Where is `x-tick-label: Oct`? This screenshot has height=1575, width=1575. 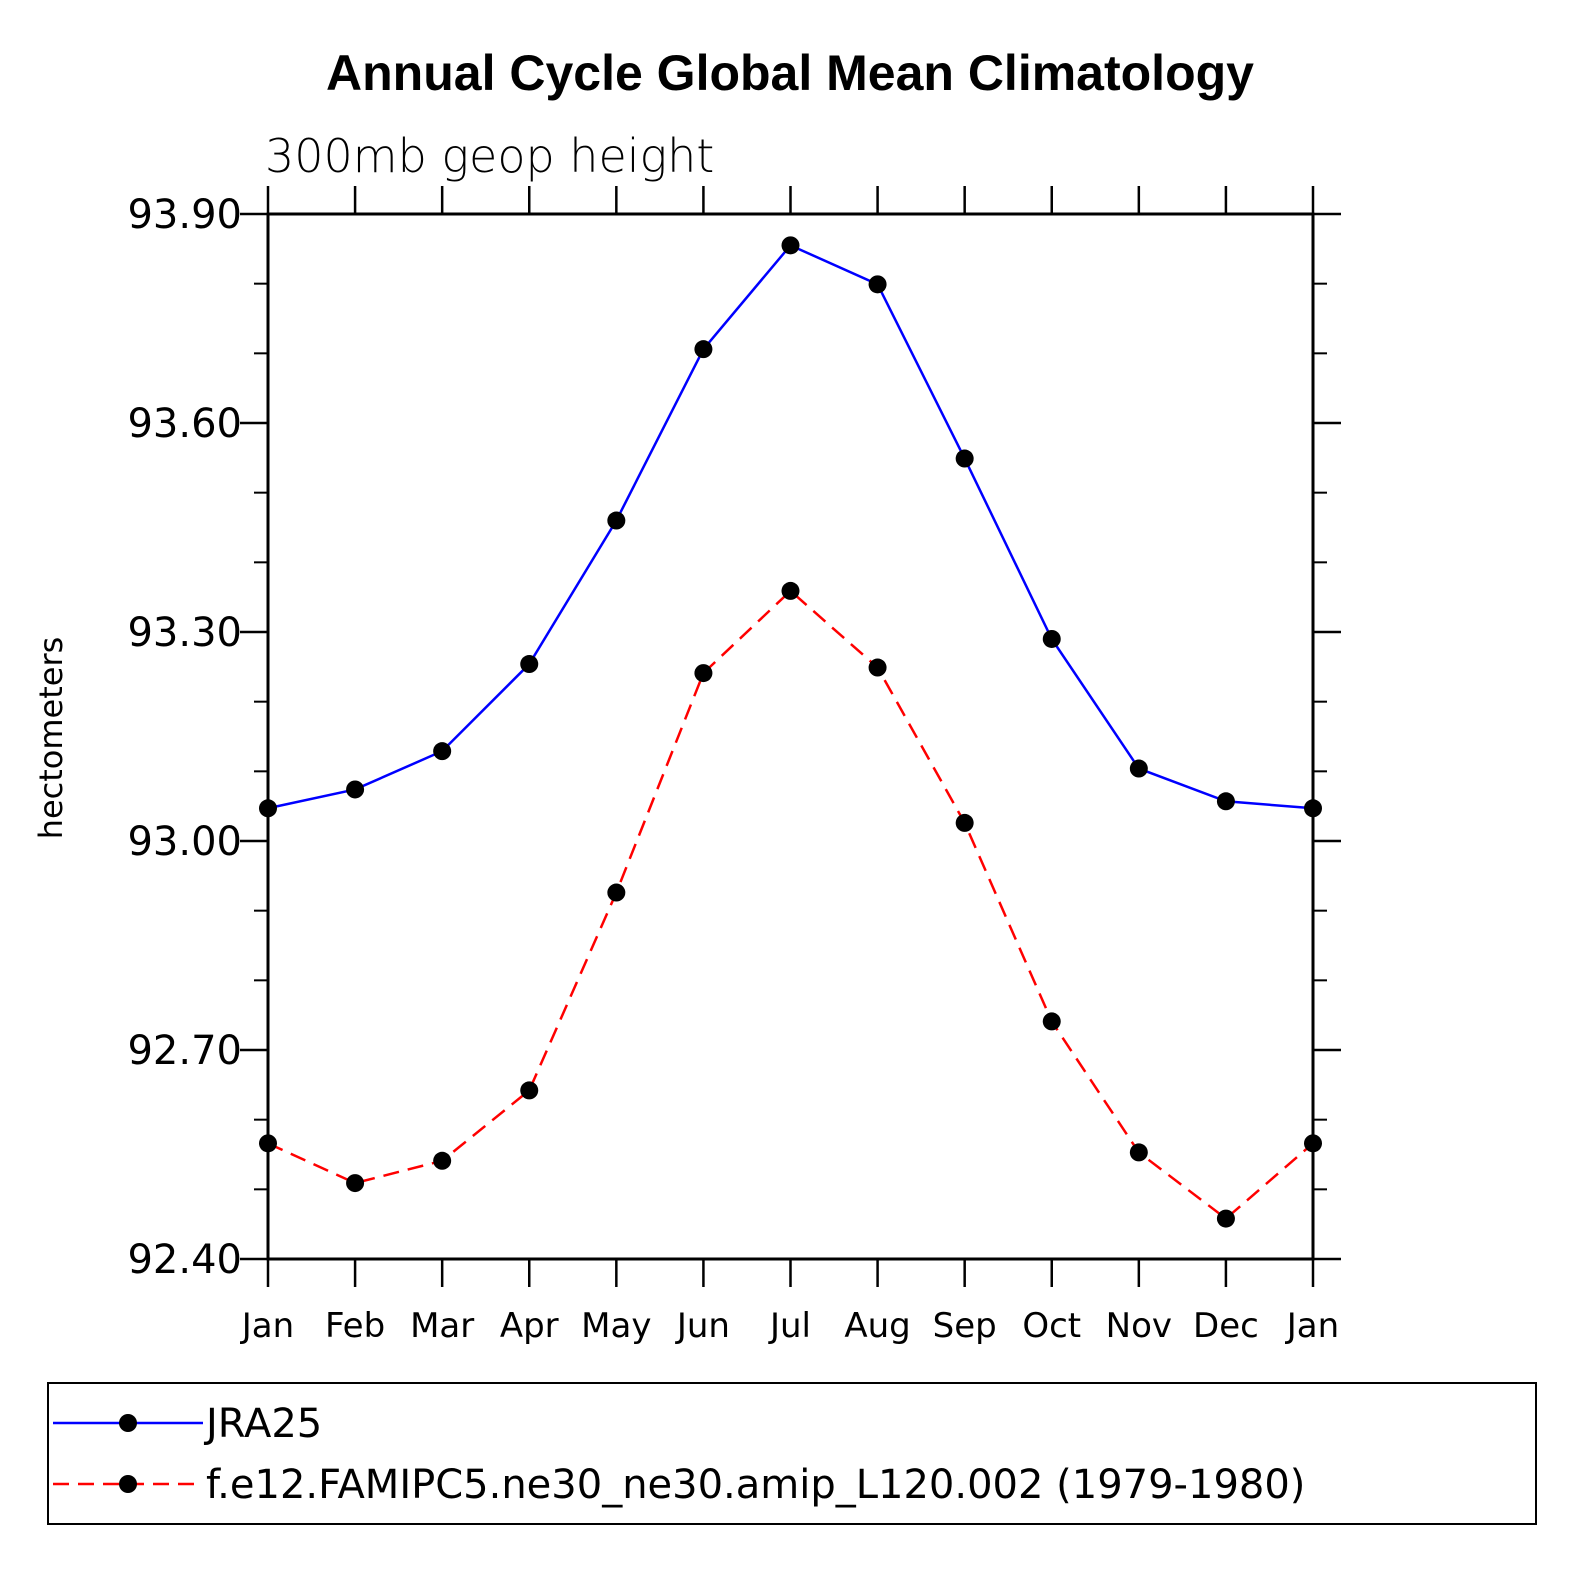 x-tick-label: Oct is located at coordinates (1051, 1326).